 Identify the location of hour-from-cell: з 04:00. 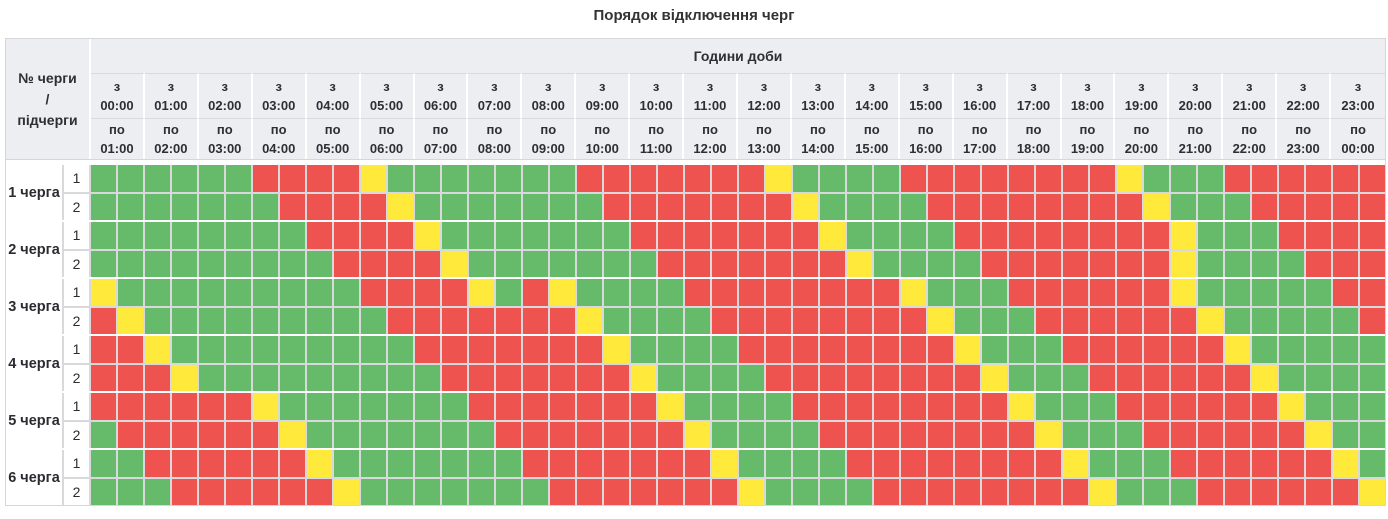
(333, 95).